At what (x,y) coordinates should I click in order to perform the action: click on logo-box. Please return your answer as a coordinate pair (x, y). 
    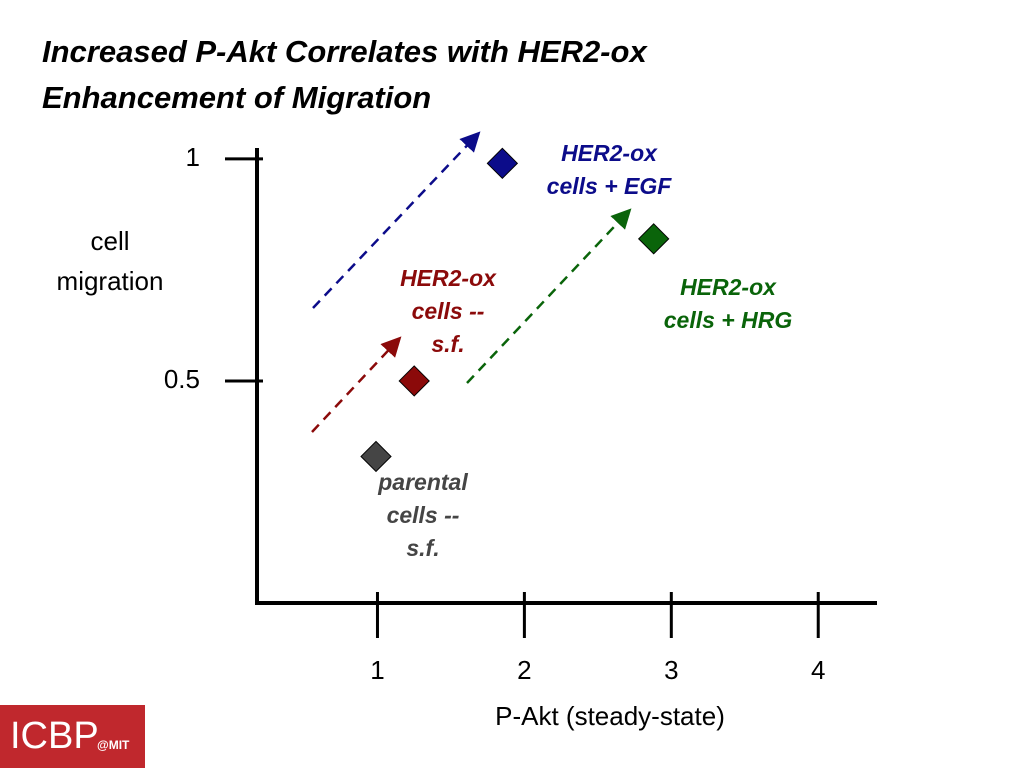
    Looking at the image, I should click on (72, 736).